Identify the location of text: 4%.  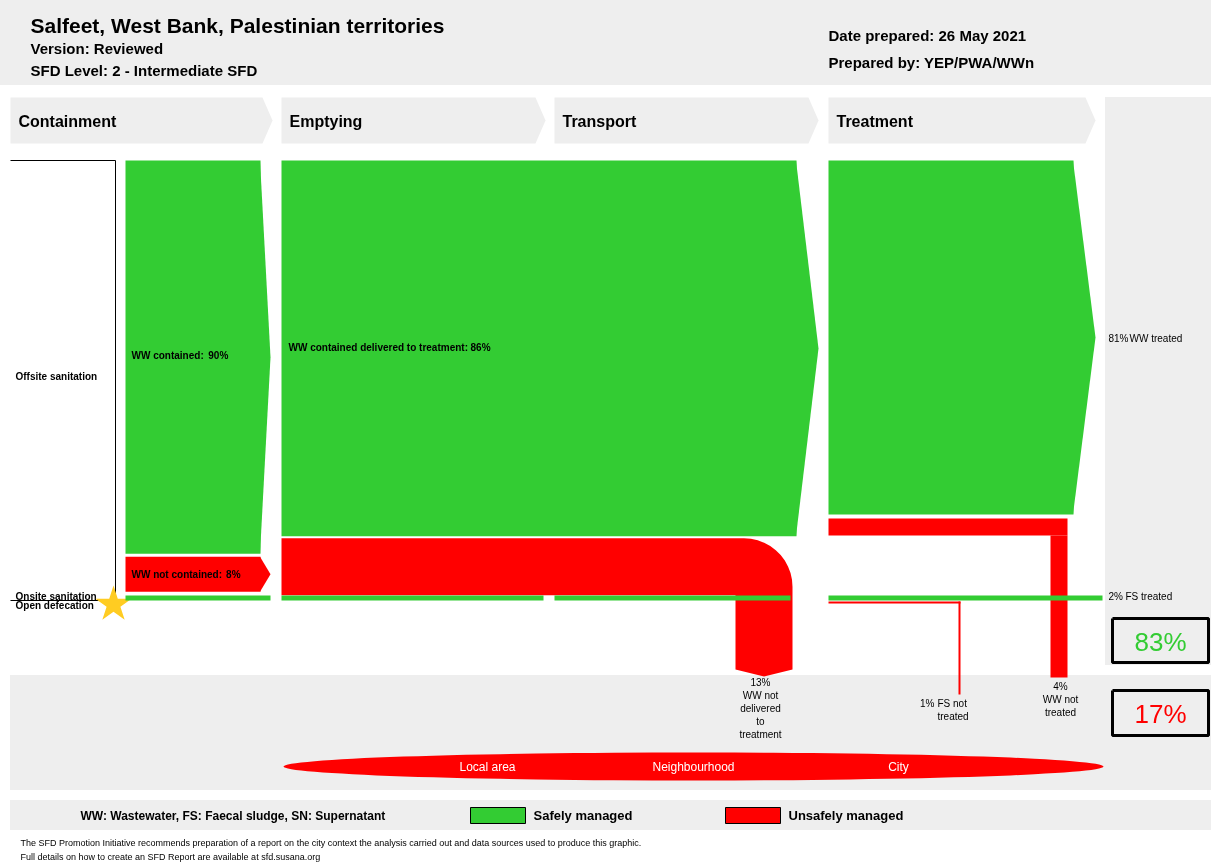
(1060, 686).